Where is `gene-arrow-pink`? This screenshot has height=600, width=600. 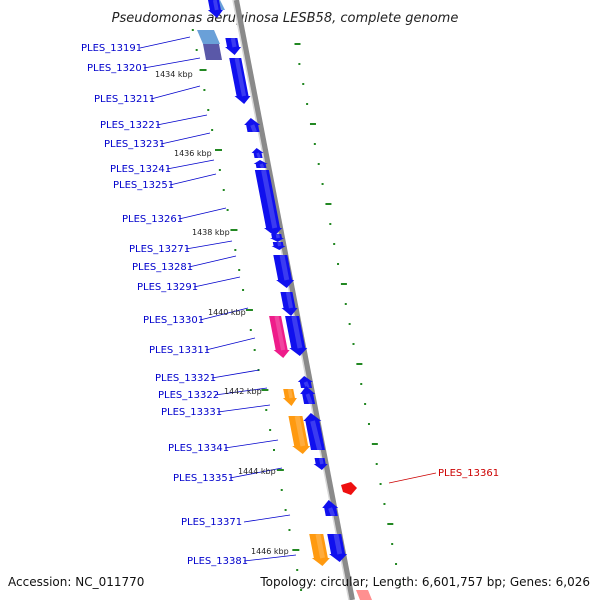 gene-arrow-pink is located at coordinates (279, 337).